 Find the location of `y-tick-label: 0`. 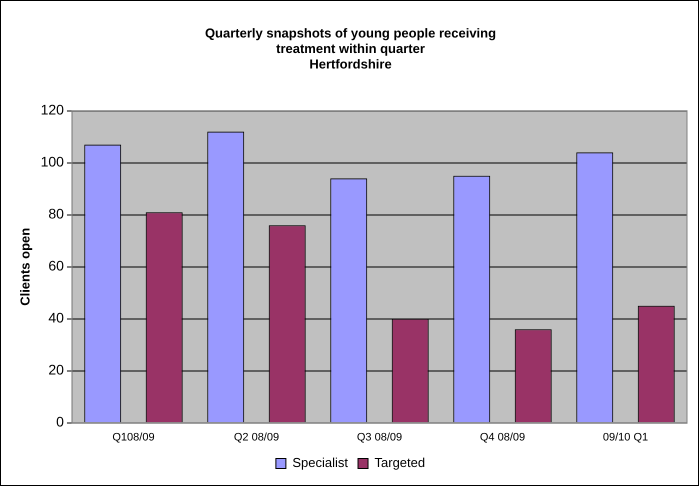

y-tick-label: 0 is located at coordinates (60, 422).